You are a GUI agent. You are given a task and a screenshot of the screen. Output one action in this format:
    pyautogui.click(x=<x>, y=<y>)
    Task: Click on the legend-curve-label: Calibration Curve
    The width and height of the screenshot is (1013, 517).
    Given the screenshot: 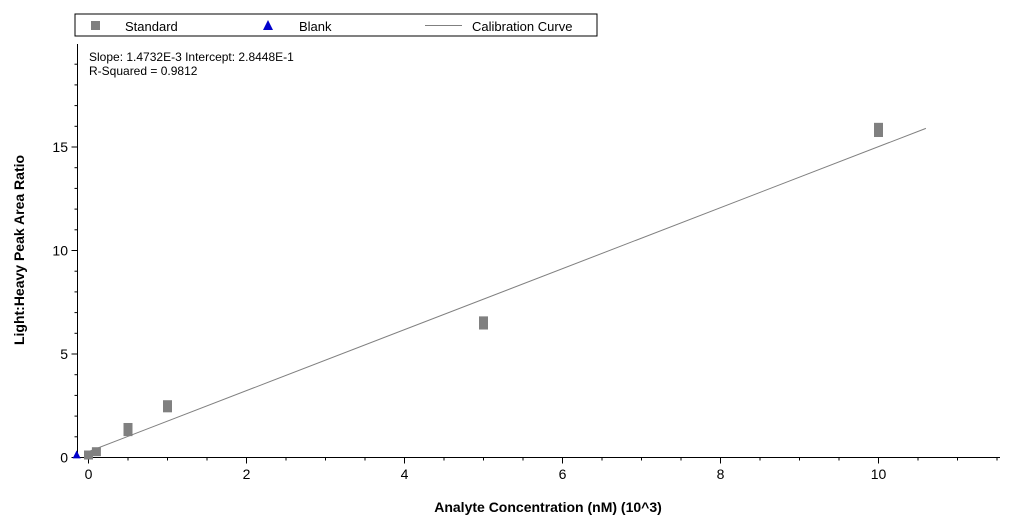 What is the action you would take?
    pyautogui.click(x=522, y=26)
    